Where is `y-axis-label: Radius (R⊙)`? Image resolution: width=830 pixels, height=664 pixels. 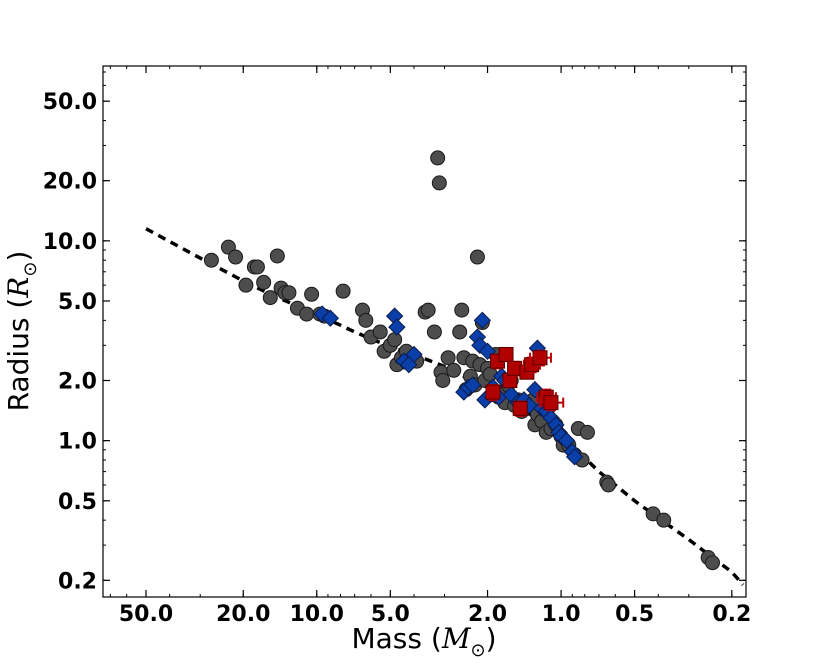 y-axis-label: Radius (R⊙) is located at coordinates (21, 331).